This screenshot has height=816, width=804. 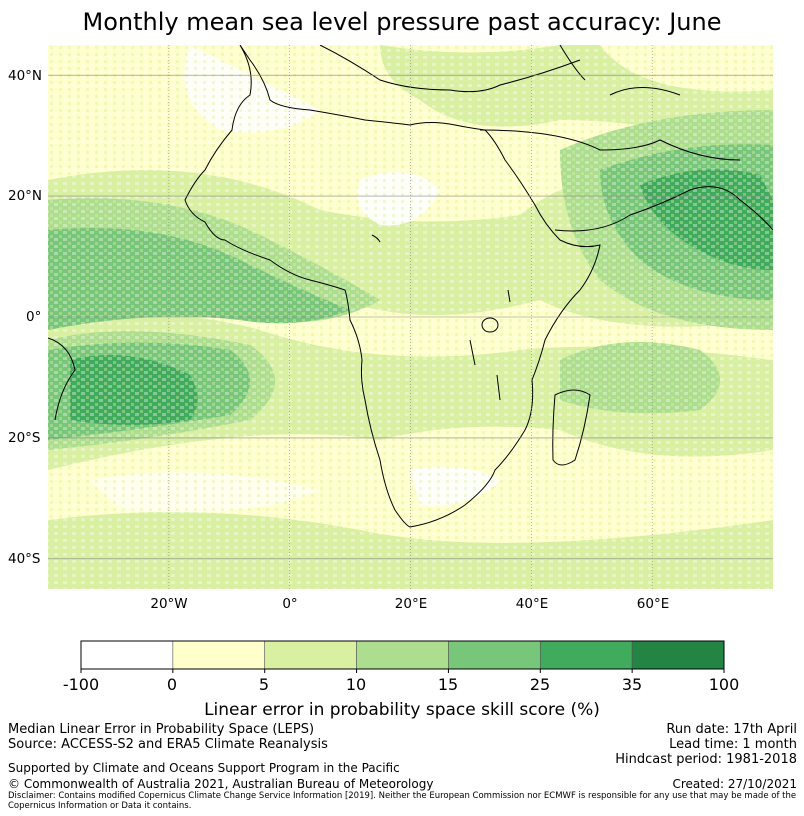 I want to click on colorbar-tick-label: 35, so click(x=632, y=684).